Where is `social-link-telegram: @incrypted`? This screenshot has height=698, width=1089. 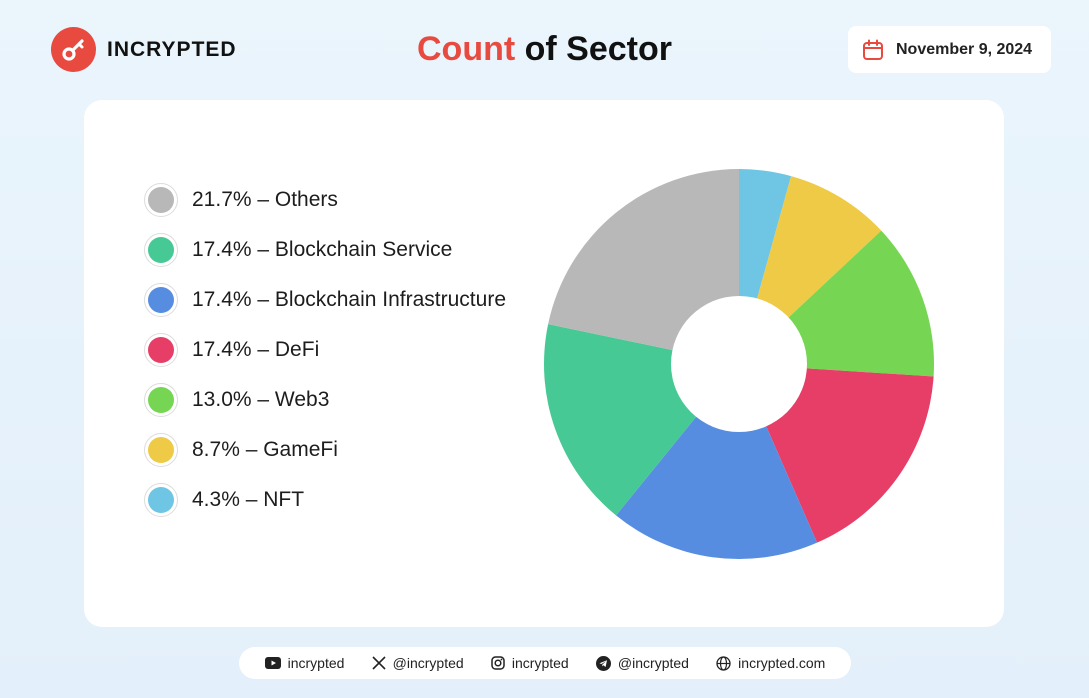 social-link-telegram: @incrypted is located at coordinates (642, 663).